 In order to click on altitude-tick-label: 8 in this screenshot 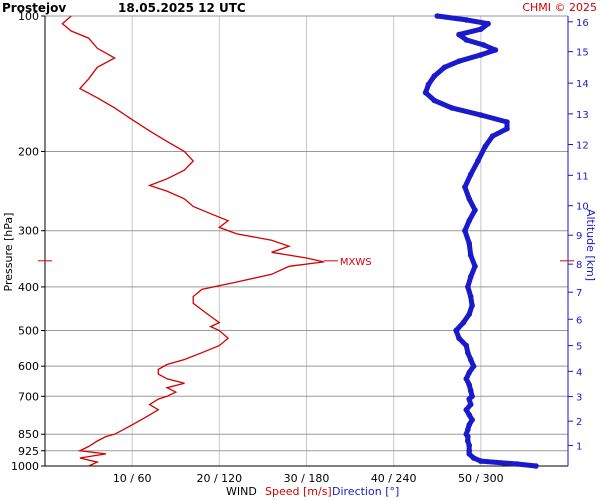, I will do `click(579, 265)`.